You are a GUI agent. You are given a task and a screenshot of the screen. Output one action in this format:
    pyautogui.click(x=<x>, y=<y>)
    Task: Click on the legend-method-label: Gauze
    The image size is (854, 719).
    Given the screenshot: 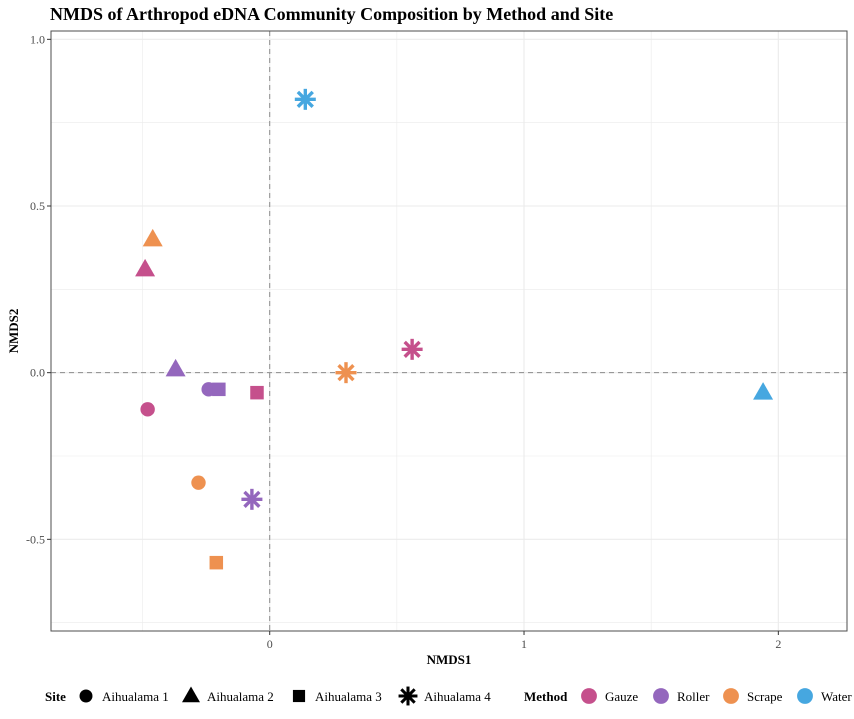 What is the action you would take?
    pyautogui.click(x=621, y=696)
    